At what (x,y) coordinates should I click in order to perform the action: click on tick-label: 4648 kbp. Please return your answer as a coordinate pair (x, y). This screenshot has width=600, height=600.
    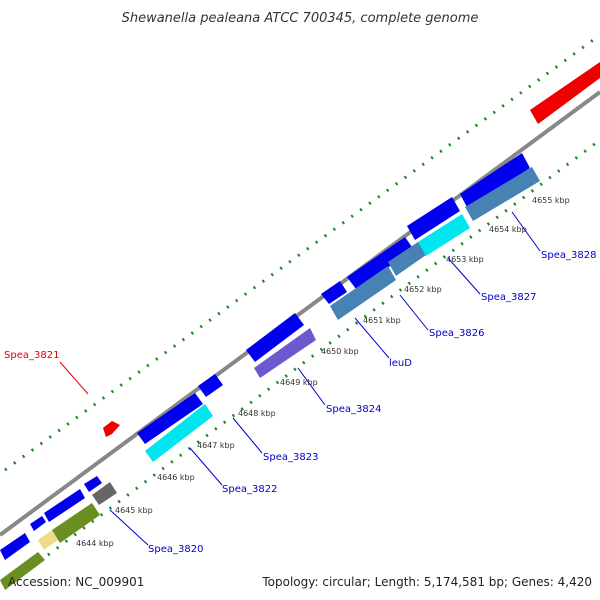
    Looking at the image, I should click on (257, 413).